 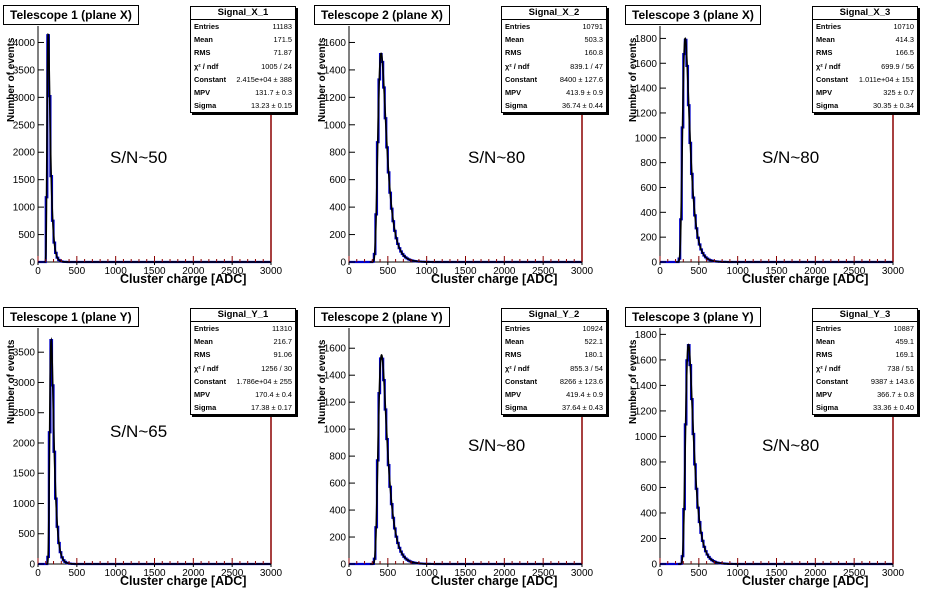 What do you see at coordinates (594, 53) in the screenshot?
I see `stats-value: 160.8` at bounding box center [594, 53].